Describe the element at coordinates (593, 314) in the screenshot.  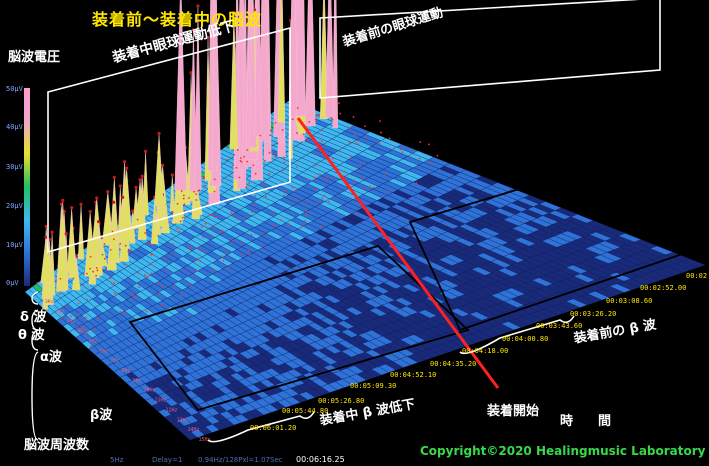
I see `time-tick: 00:03:26.20` at that location.